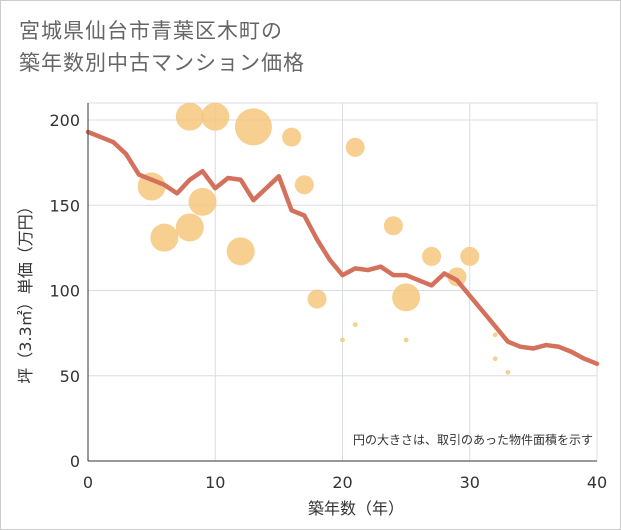 The image size is (621, 530). What do you see at coordinates (356, 508) in the screenshot?
I see `x-axis-title: 築年数（年）` at bounding box center [356, 508].